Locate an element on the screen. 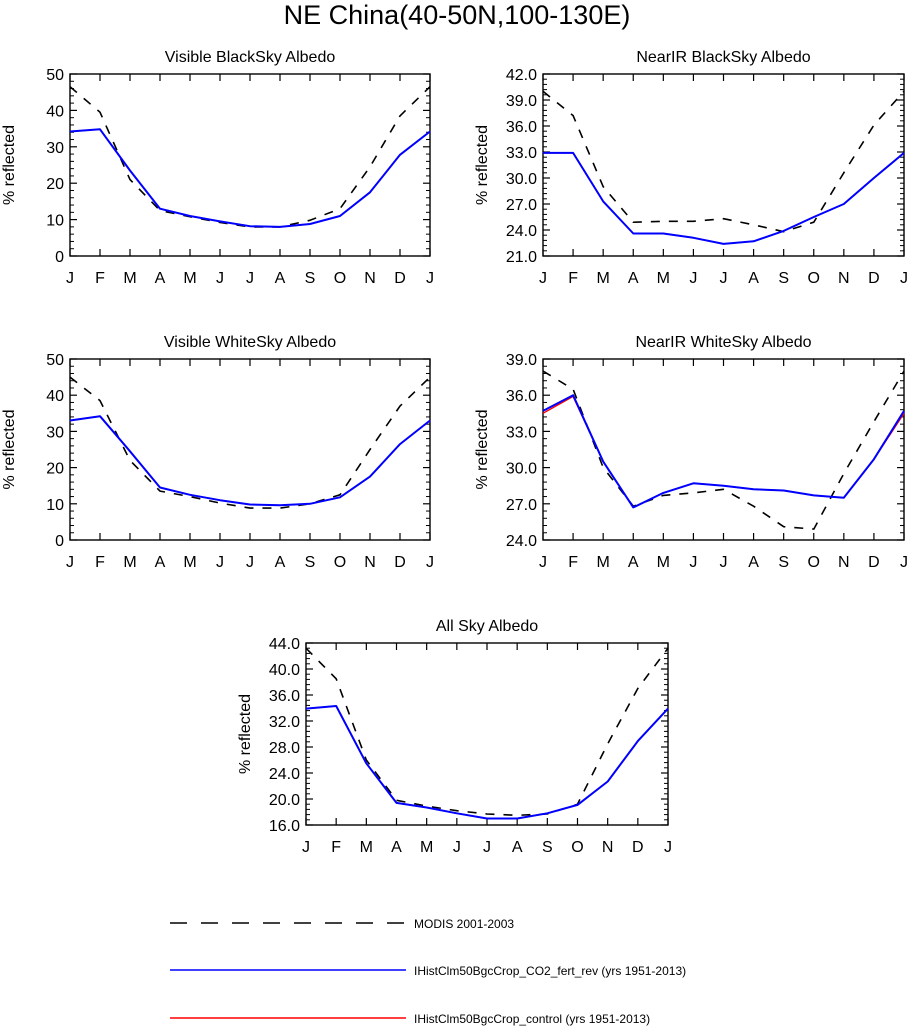  panel-title: All Sky Albedo is located at coordinates (487, 626).